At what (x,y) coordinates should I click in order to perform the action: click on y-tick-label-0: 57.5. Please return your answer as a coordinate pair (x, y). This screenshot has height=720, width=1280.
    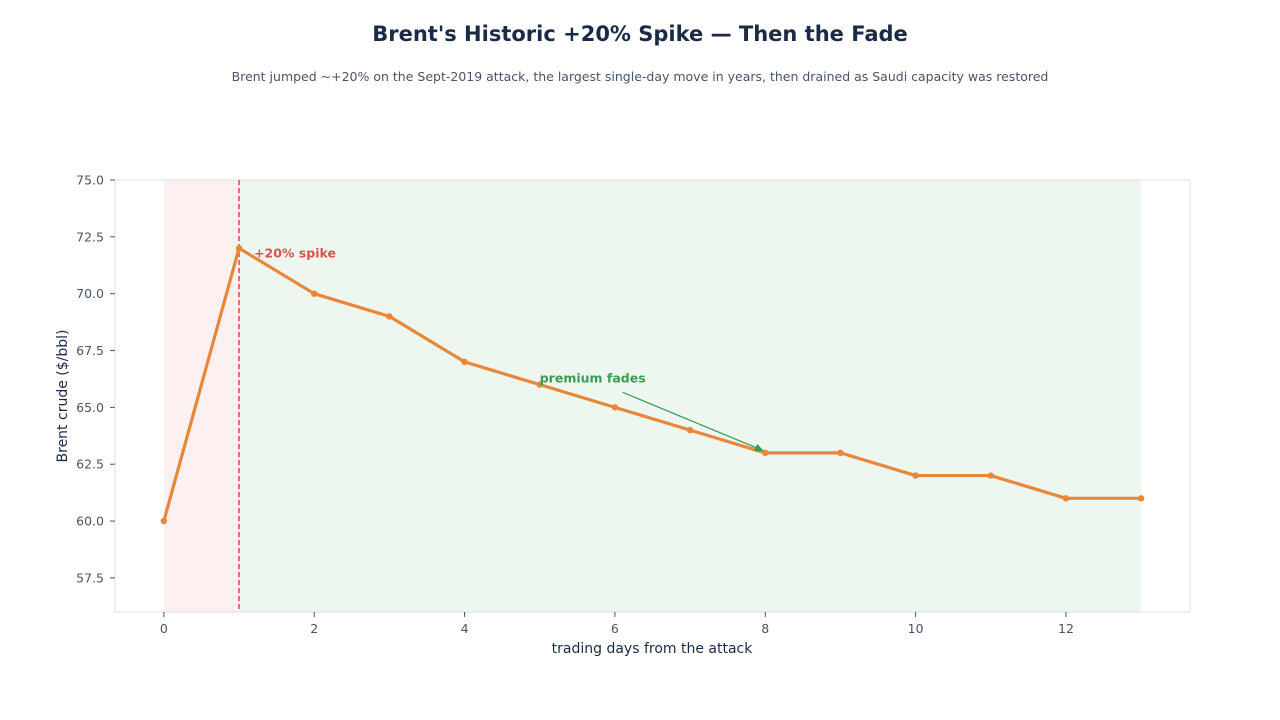
    Looking at the image, I should click on (90, 577).